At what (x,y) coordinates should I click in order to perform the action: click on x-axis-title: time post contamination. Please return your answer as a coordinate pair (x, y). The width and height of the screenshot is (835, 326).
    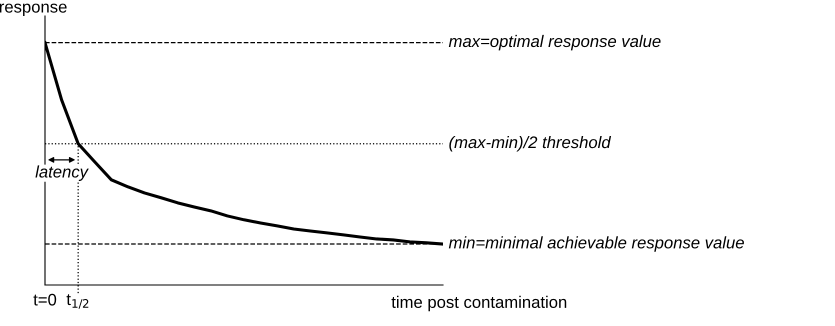
    Looking at the image, I should click on (479, 304).